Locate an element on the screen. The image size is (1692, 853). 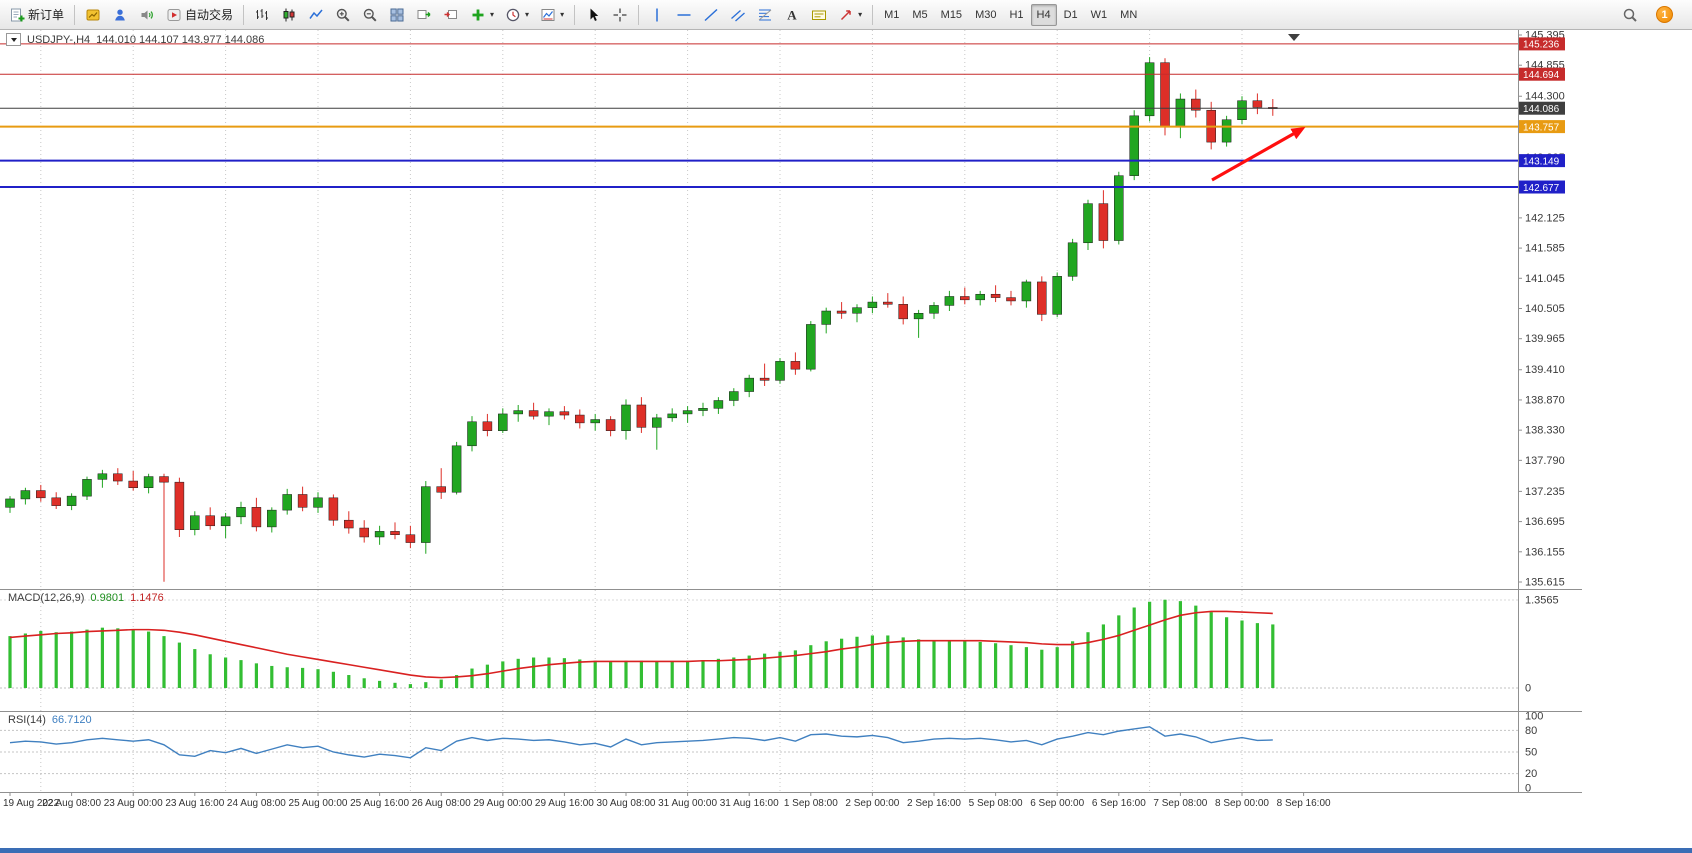
text-button: A is located at coordinates (792, 15).